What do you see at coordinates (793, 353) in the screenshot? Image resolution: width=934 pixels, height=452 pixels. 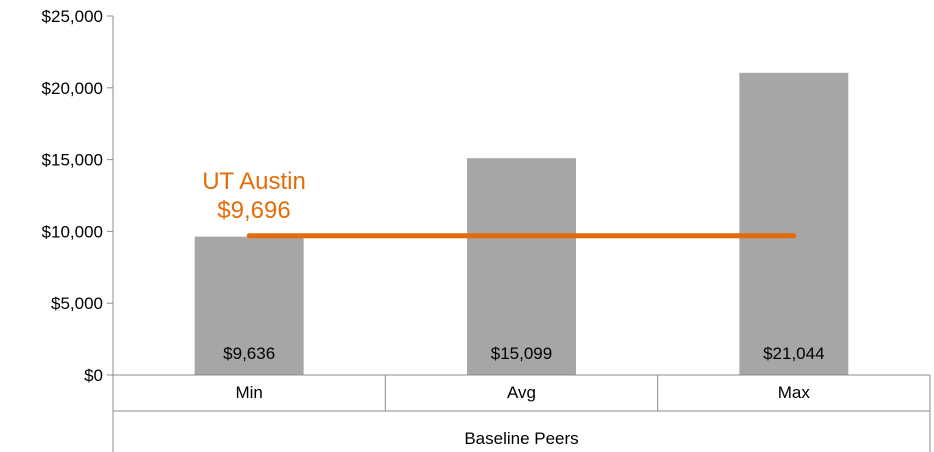 I see `bar-value-label: $21,044` at bounding box center [793, 353].